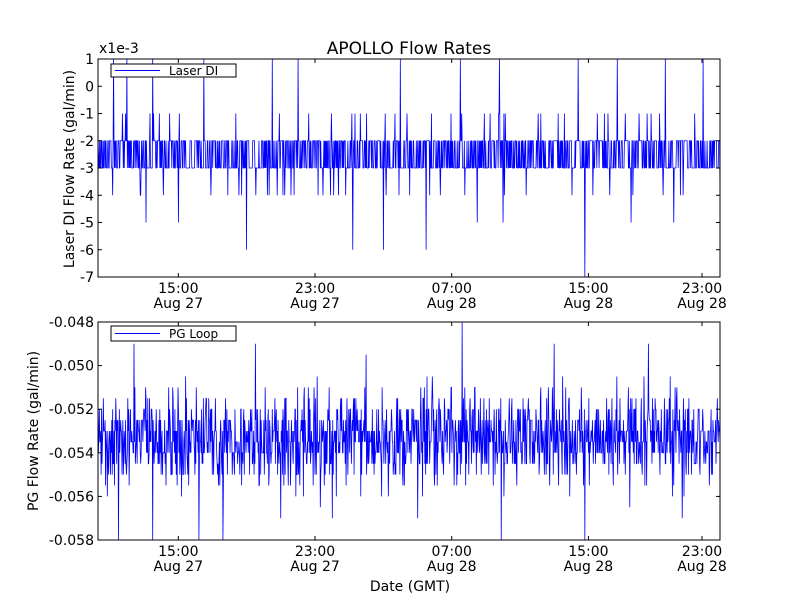 This screenshot has width=800, height=600. What do you see at coordinates (87, 251) in the screenshot?
I see `top-y-tick-label: -6` at bounding box center [87, 251].